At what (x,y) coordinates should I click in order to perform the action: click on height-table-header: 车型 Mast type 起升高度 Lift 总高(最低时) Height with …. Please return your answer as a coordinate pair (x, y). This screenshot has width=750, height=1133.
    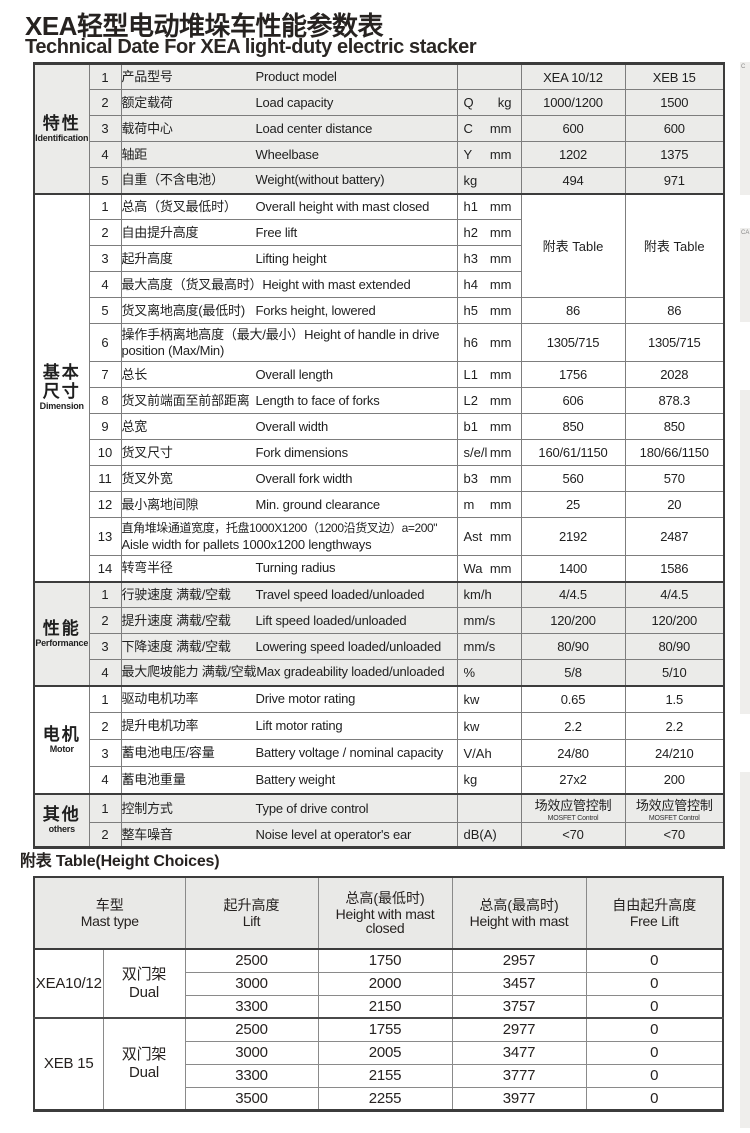
    Looking at the image, I should click on (378, 913).